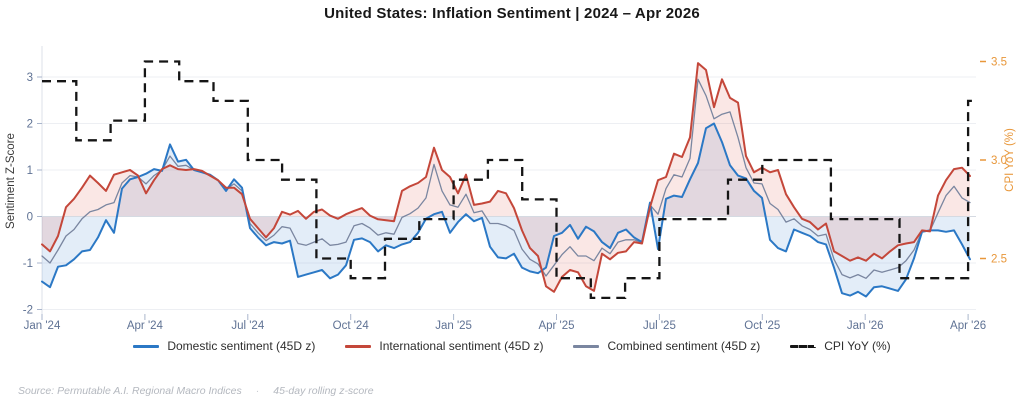 The width and height of the screenshot is (1024, 404). I want to click on combined-line-swatch-icon, so click(586, 346).